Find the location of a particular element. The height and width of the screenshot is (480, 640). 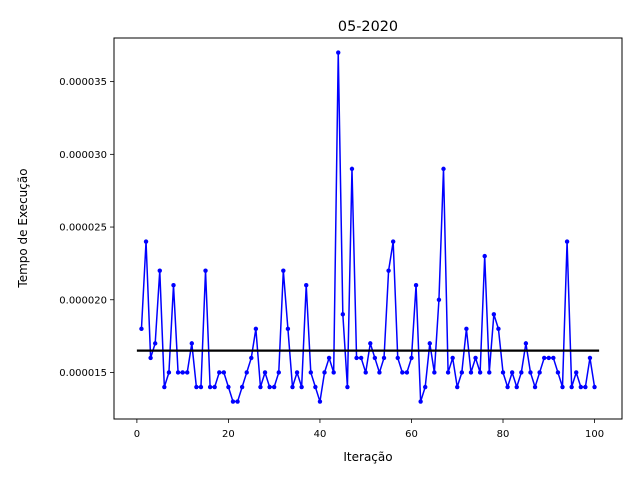

y-tick-label: 0.000020 is located at coordinates (83, 300).